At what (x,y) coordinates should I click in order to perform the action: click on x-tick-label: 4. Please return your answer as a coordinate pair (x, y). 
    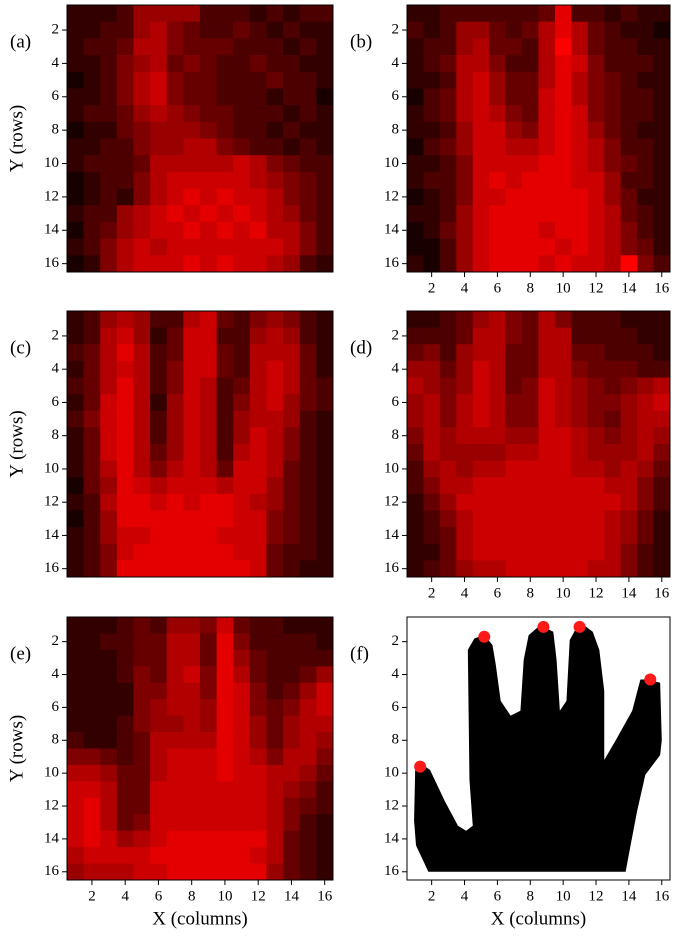
    Looking at the image, I should click on (465, 896).